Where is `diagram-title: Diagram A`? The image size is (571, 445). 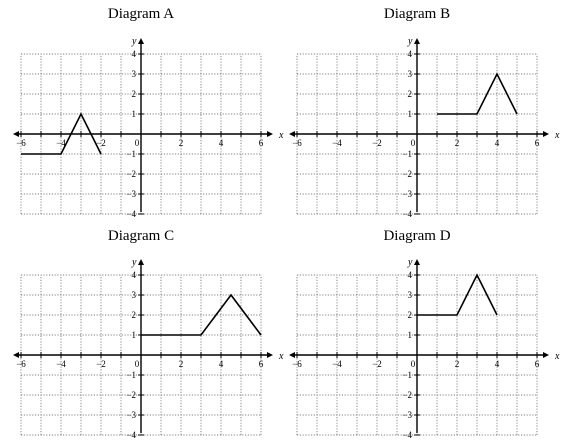
diagram-title: Diagram A is located at coordinates (141, 14).